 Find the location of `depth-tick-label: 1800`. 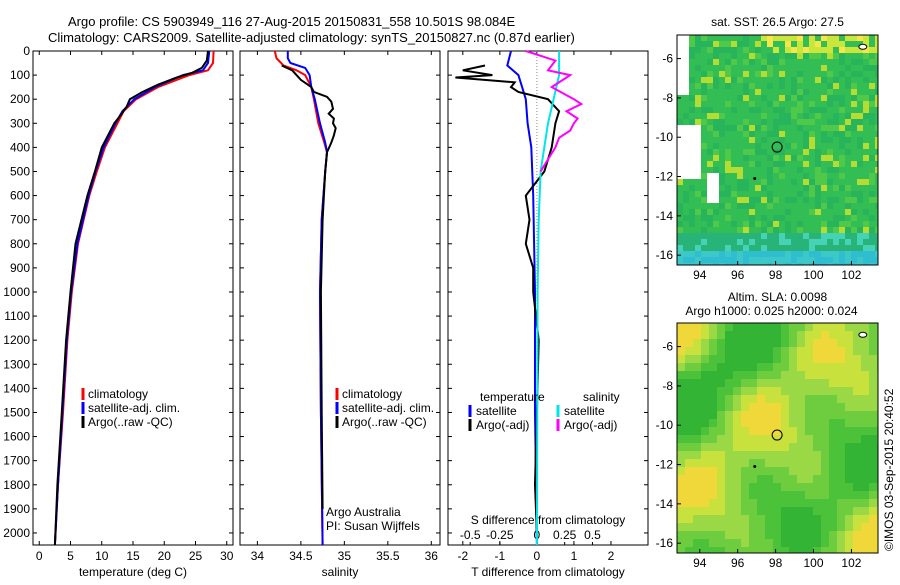

depth-tick-label: 1800 is located at coordinates (16, 485).